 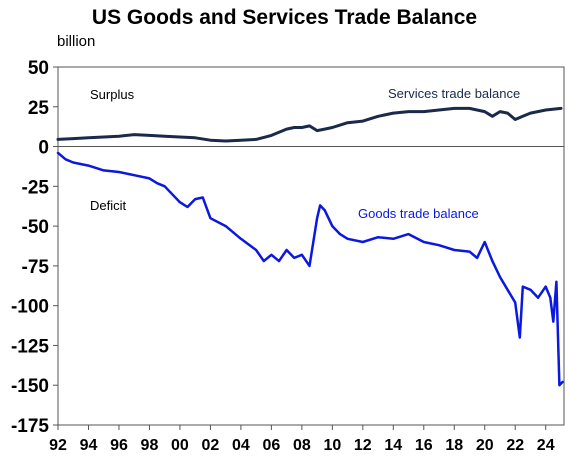 I want to click on x-tick-label: 18, so click(x=454, y=445).